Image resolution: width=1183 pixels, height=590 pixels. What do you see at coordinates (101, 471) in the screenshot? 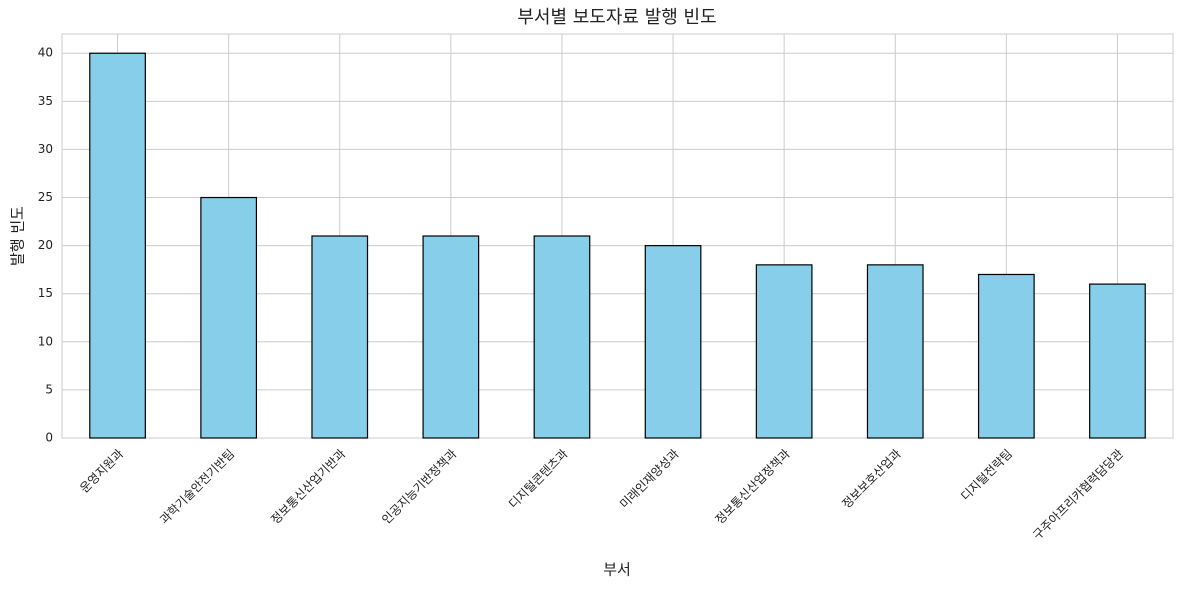
I see `x-tick-label: 운영지원과` at bounding box center [101, 471].